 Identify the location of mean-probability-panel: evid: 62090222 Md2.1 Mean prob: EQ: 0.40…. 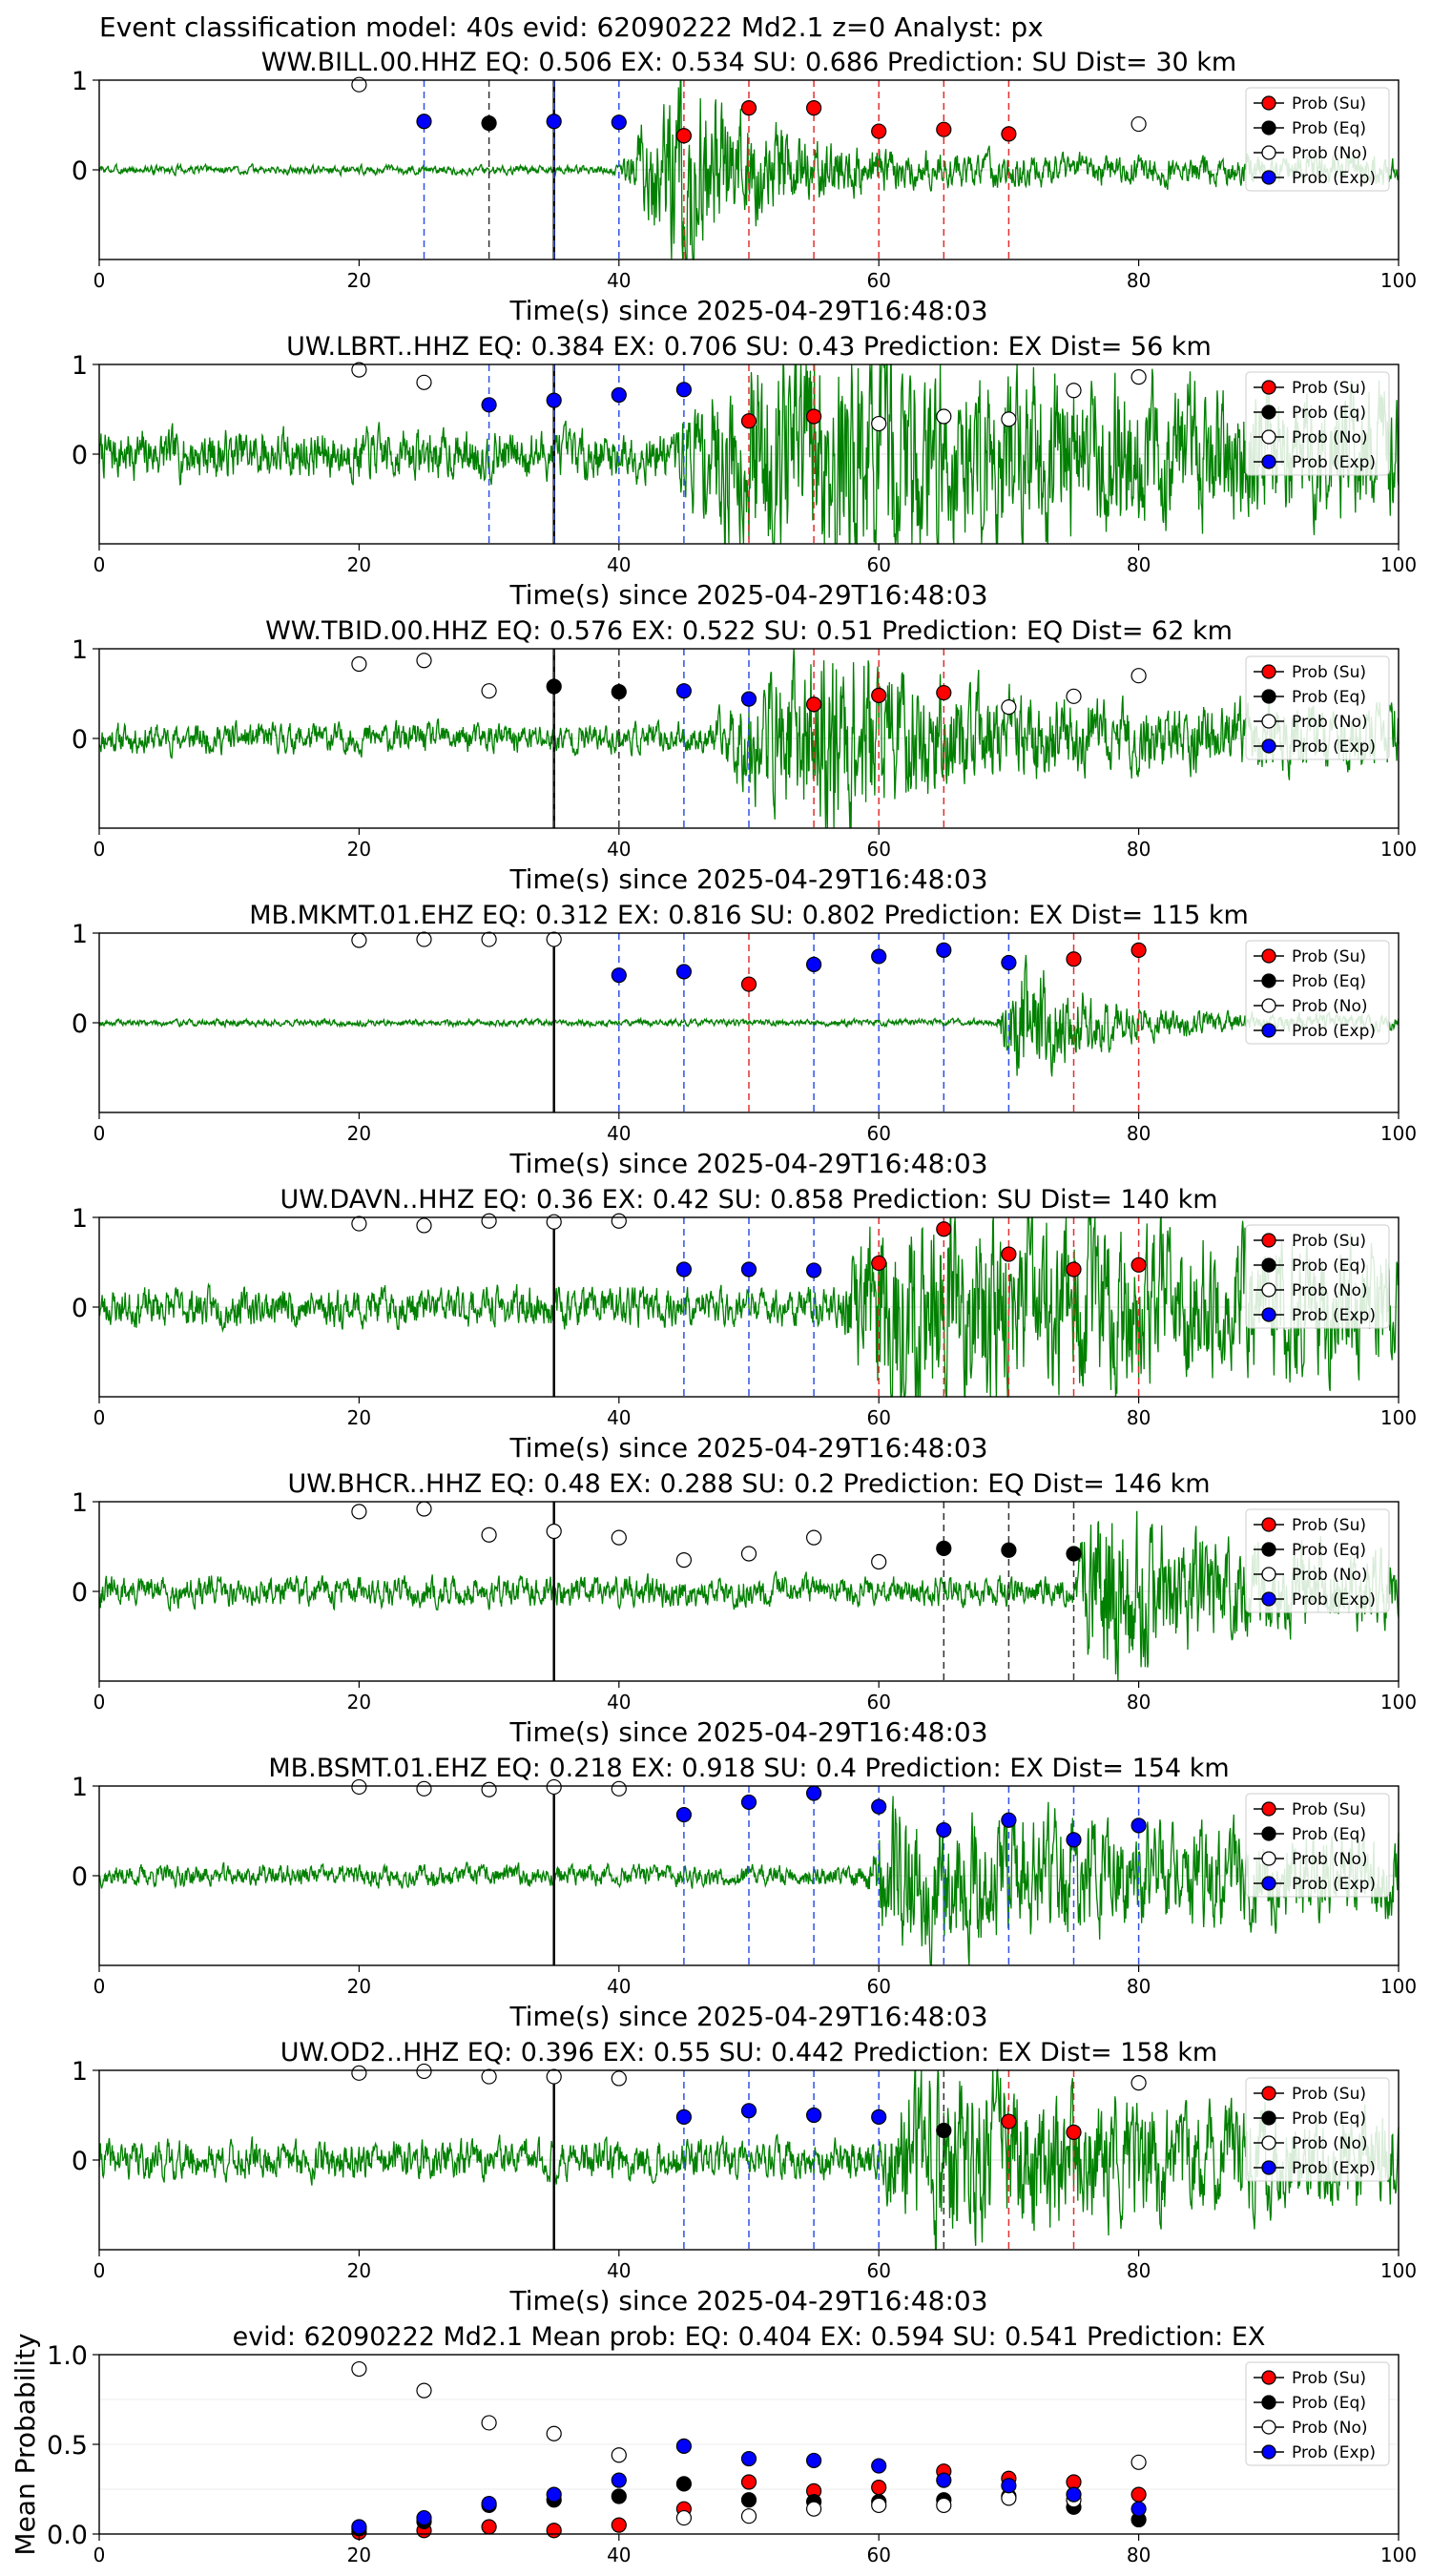
(713, 2444).